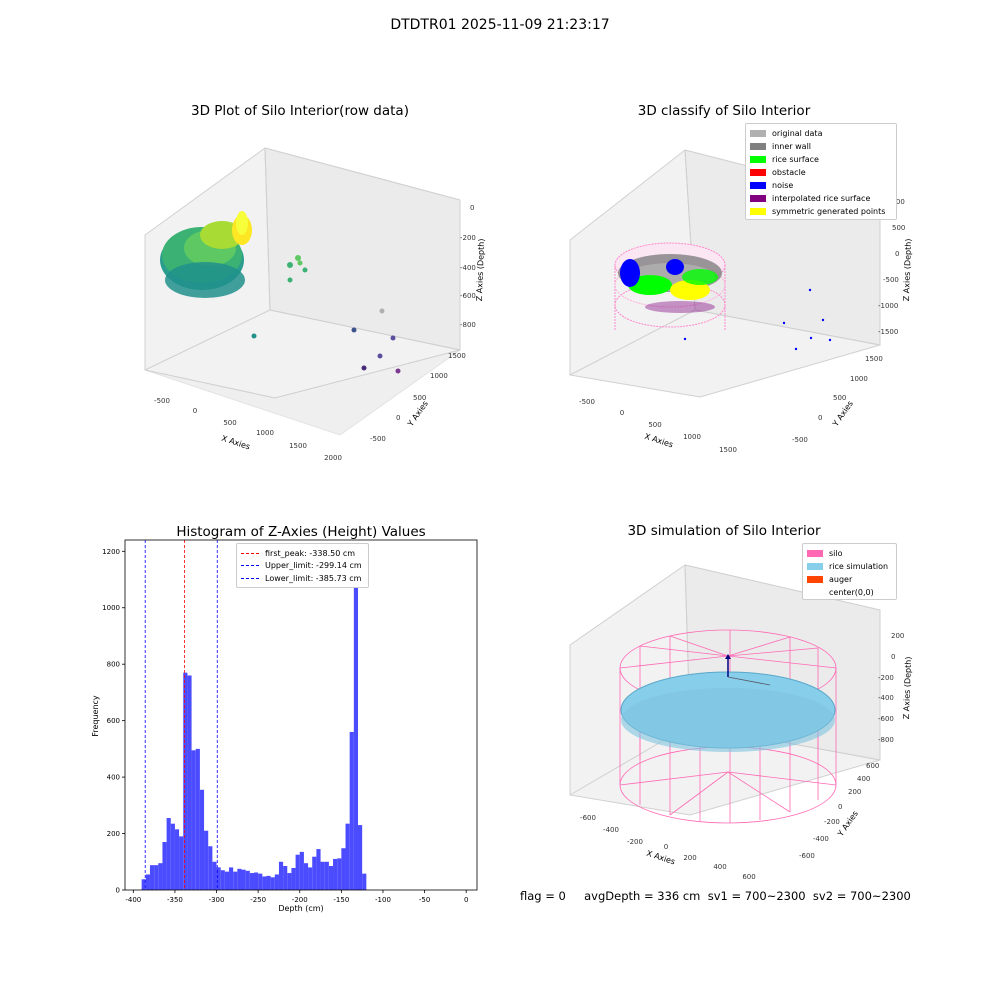  What do you see at coordinates (341, 900) in the screenshot?
I see `x-tick-label: -150` at bounding box center [341, 900].